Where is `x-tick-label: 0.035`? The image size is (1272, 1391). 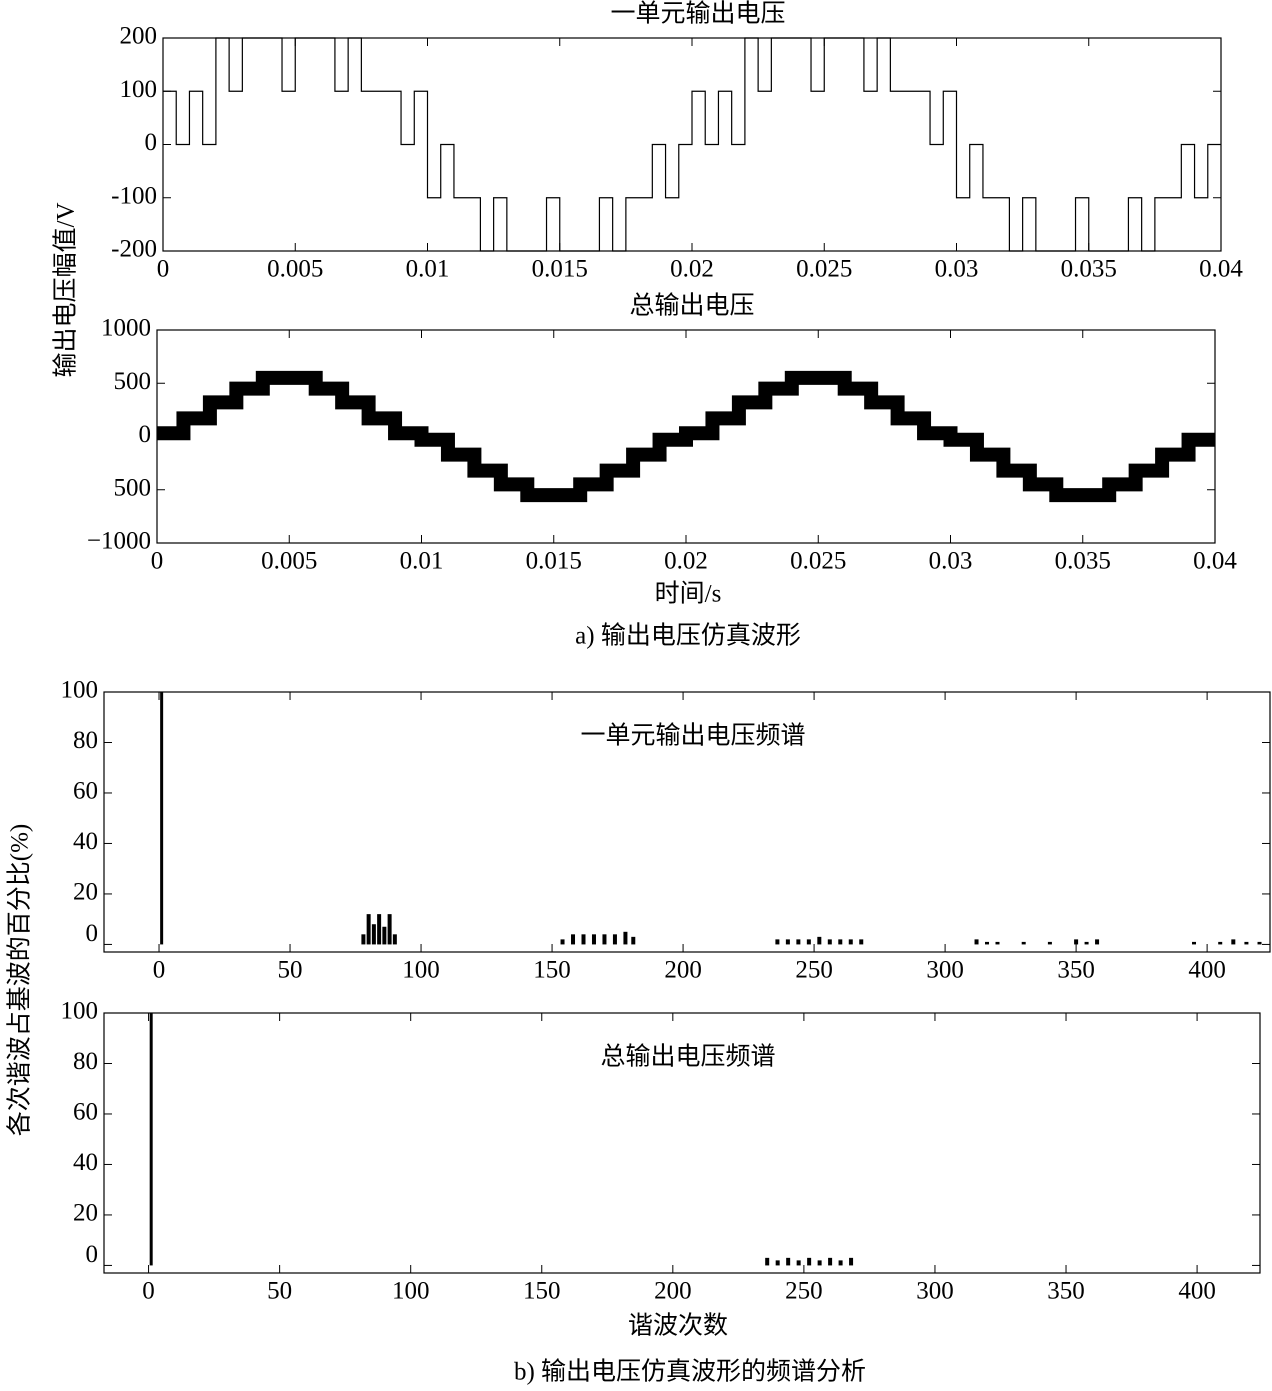
x-tick-label: 0.035 is located at coordinates (1083, 561).